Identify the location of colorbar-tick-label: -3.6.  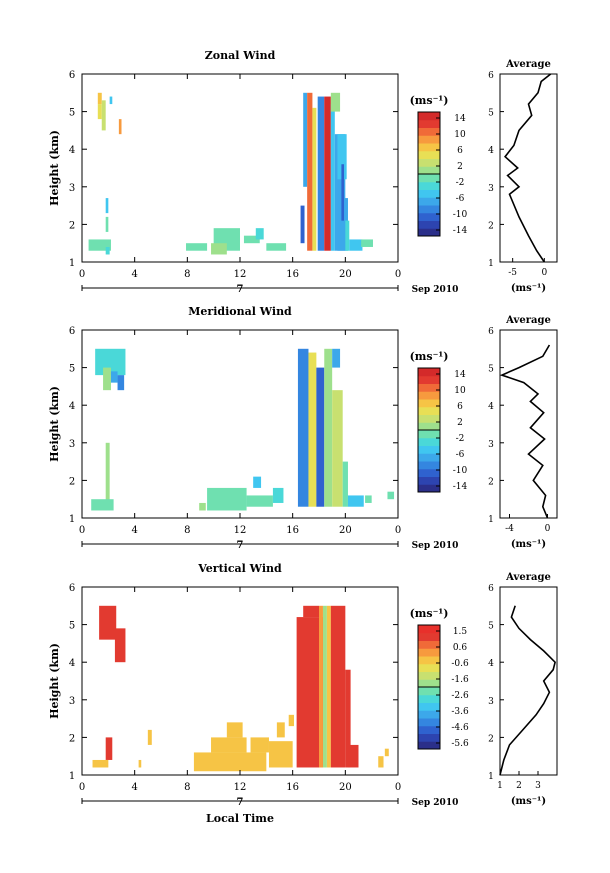
(460, 712).